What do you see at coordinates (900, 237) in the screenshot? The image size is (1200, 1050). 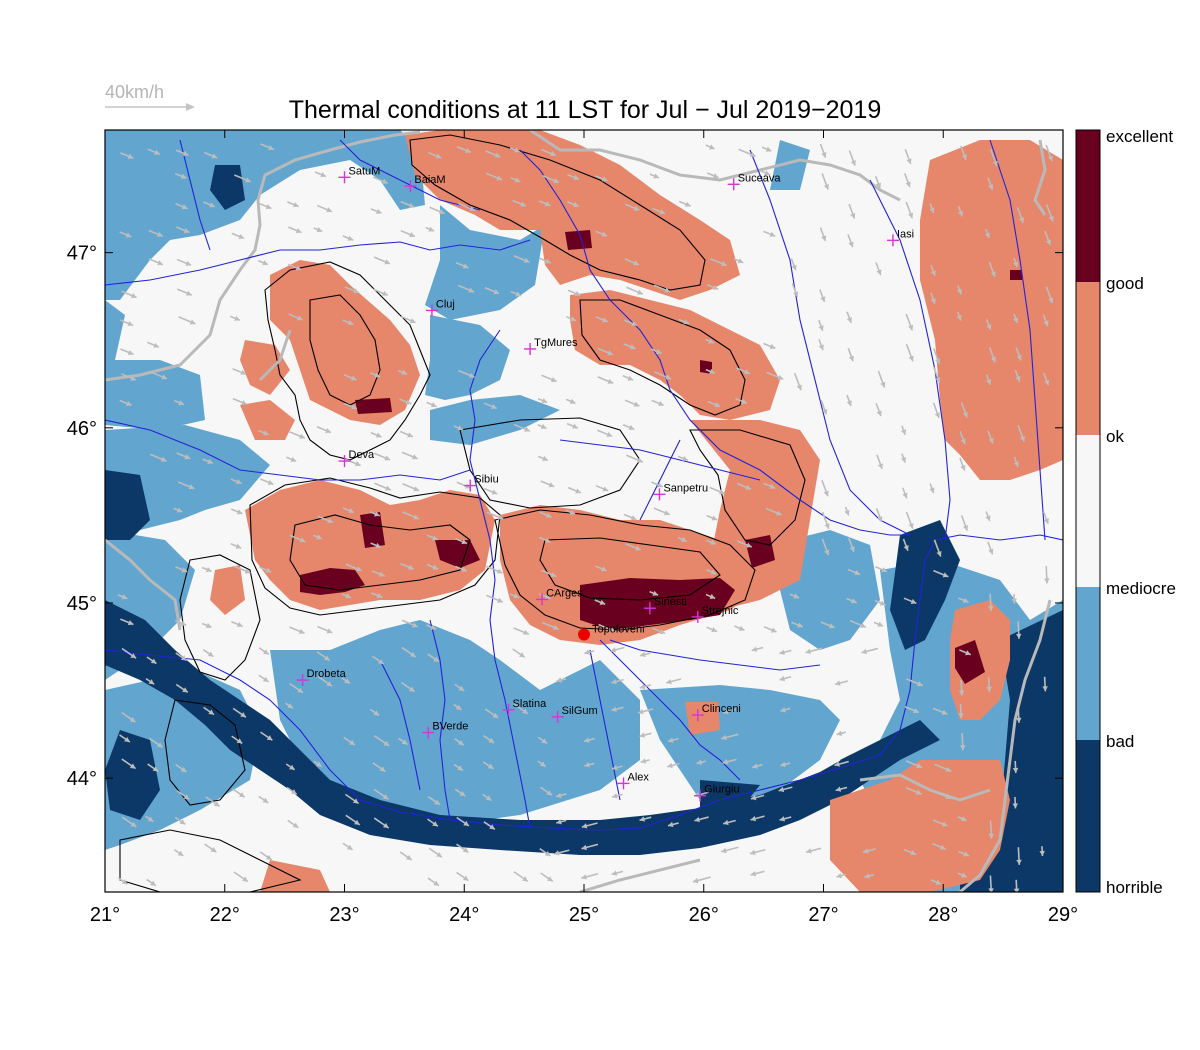 I see `city-iasi: Iasi` at bounding box center [900, 237].